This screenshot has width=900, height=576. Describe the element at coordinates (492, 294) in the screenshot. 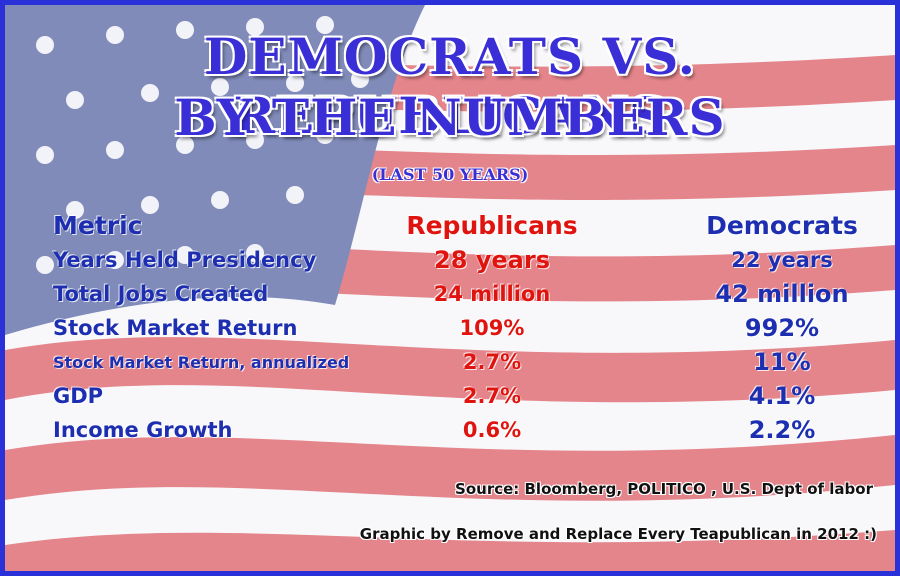

I see `row-republicans-value: 24 million` at that location.